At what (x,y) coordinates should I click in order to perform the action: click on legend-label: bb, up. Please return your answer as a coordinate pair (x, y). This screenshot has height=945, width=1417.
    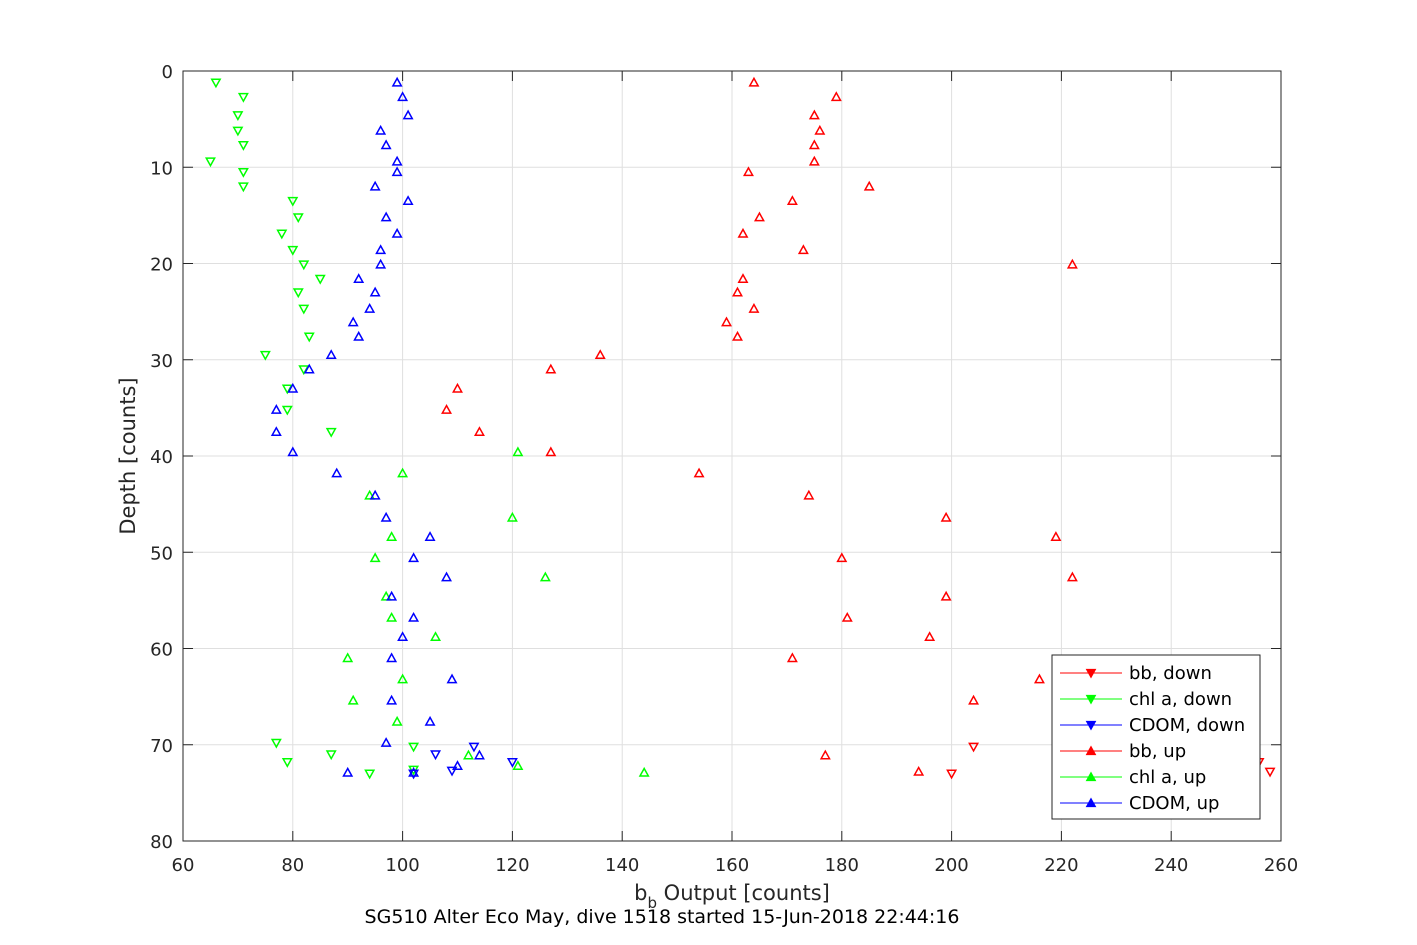
    Looking at the image, I should click on (1157, 751).